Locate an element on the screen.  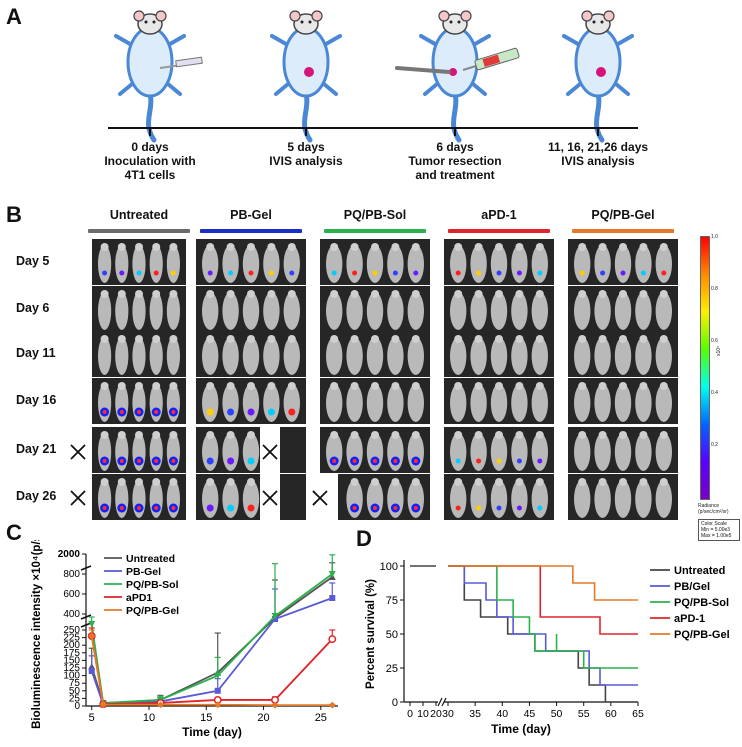
day-label: Day 16 is located at coordinates (36, 400).